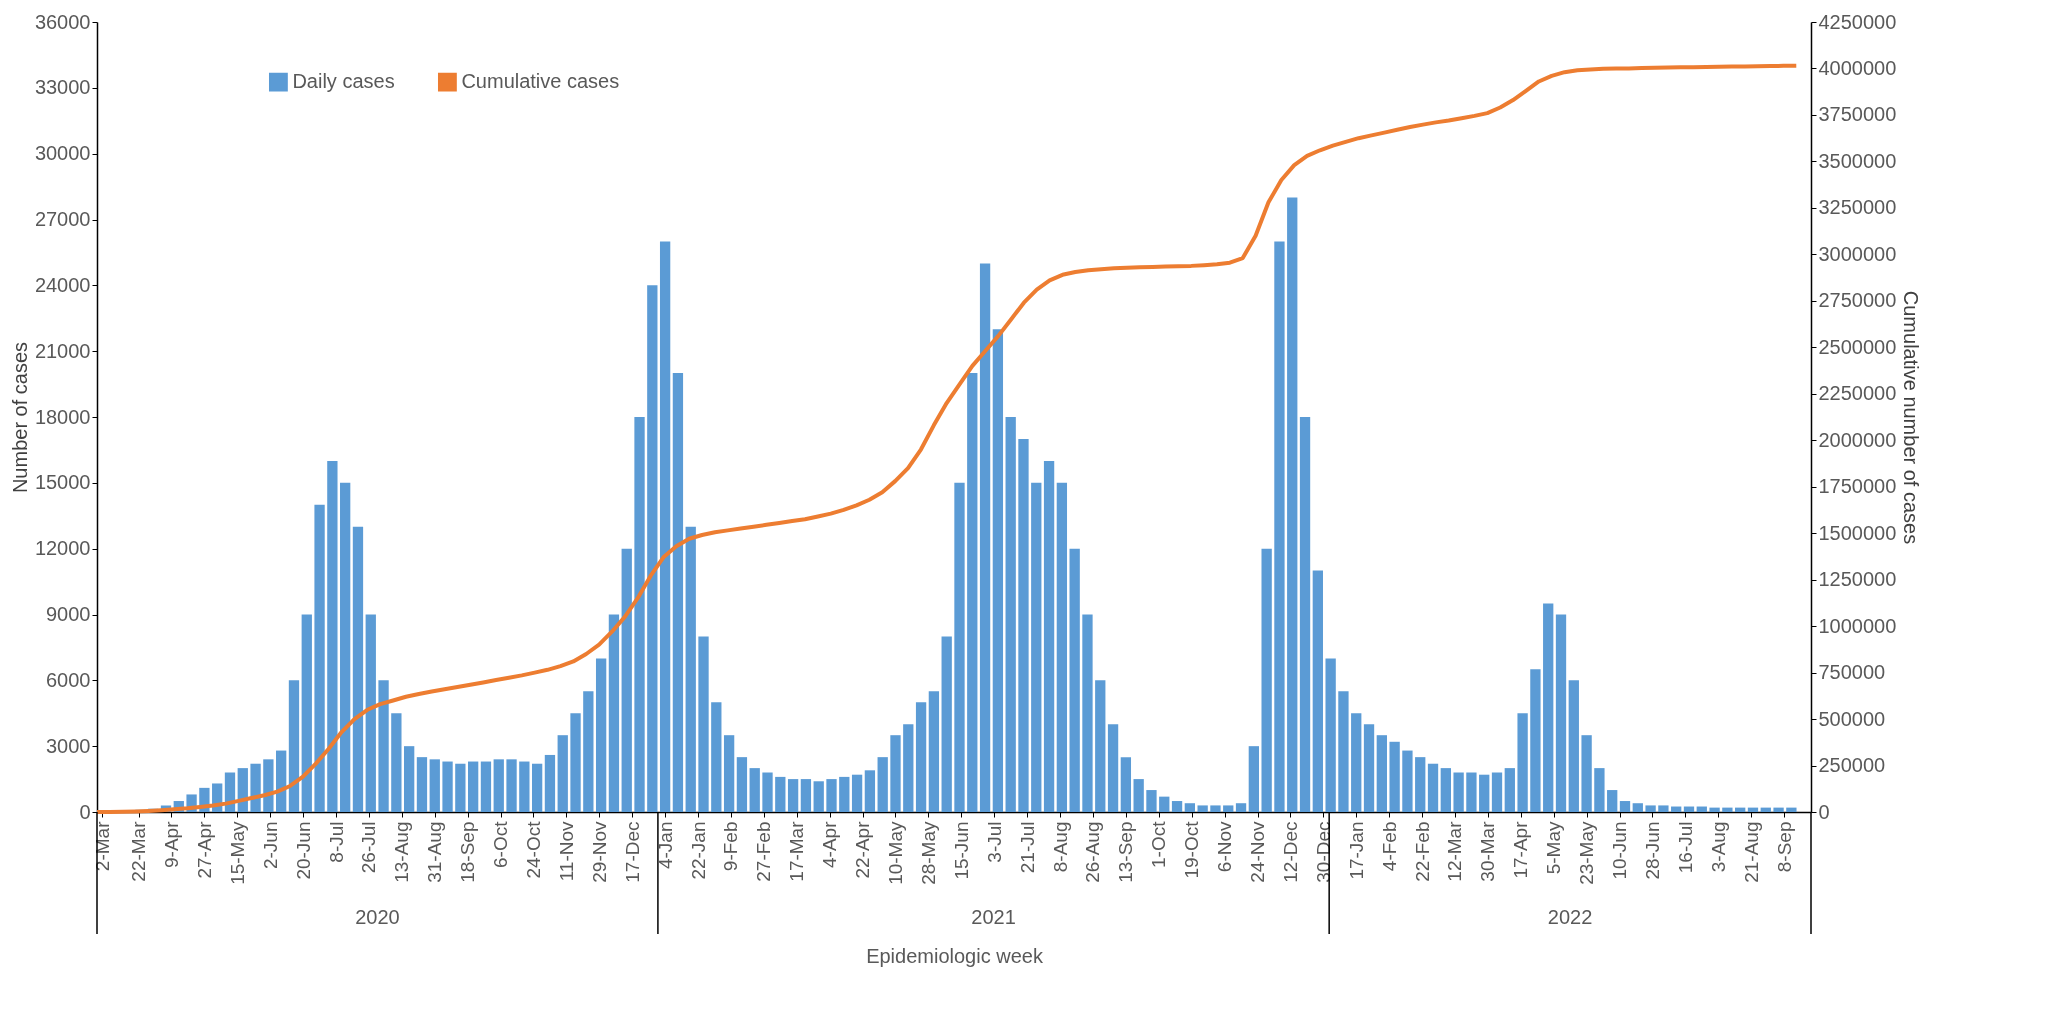  What do you see at coordinates (1911, 417) in the screenshot?
I see `y2-axis-title: Cumulative number of cases` at bounding box center [1911, 417].